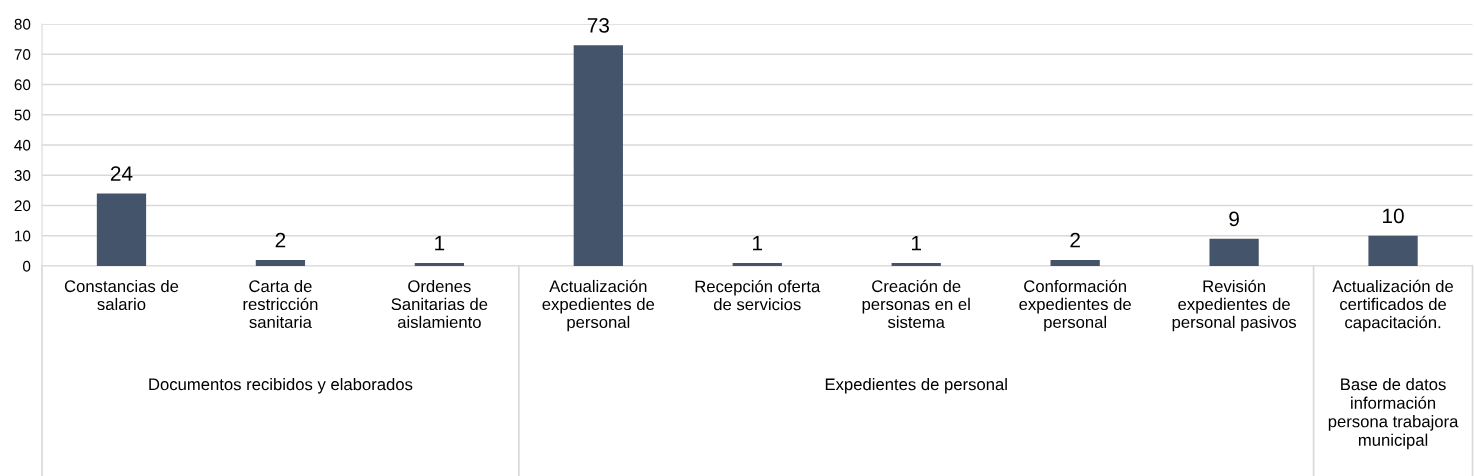  What do you see at coordinates (22, 145) in the screenshot?
I see `y-tick-label: 40` at bounding box center [22, 145].